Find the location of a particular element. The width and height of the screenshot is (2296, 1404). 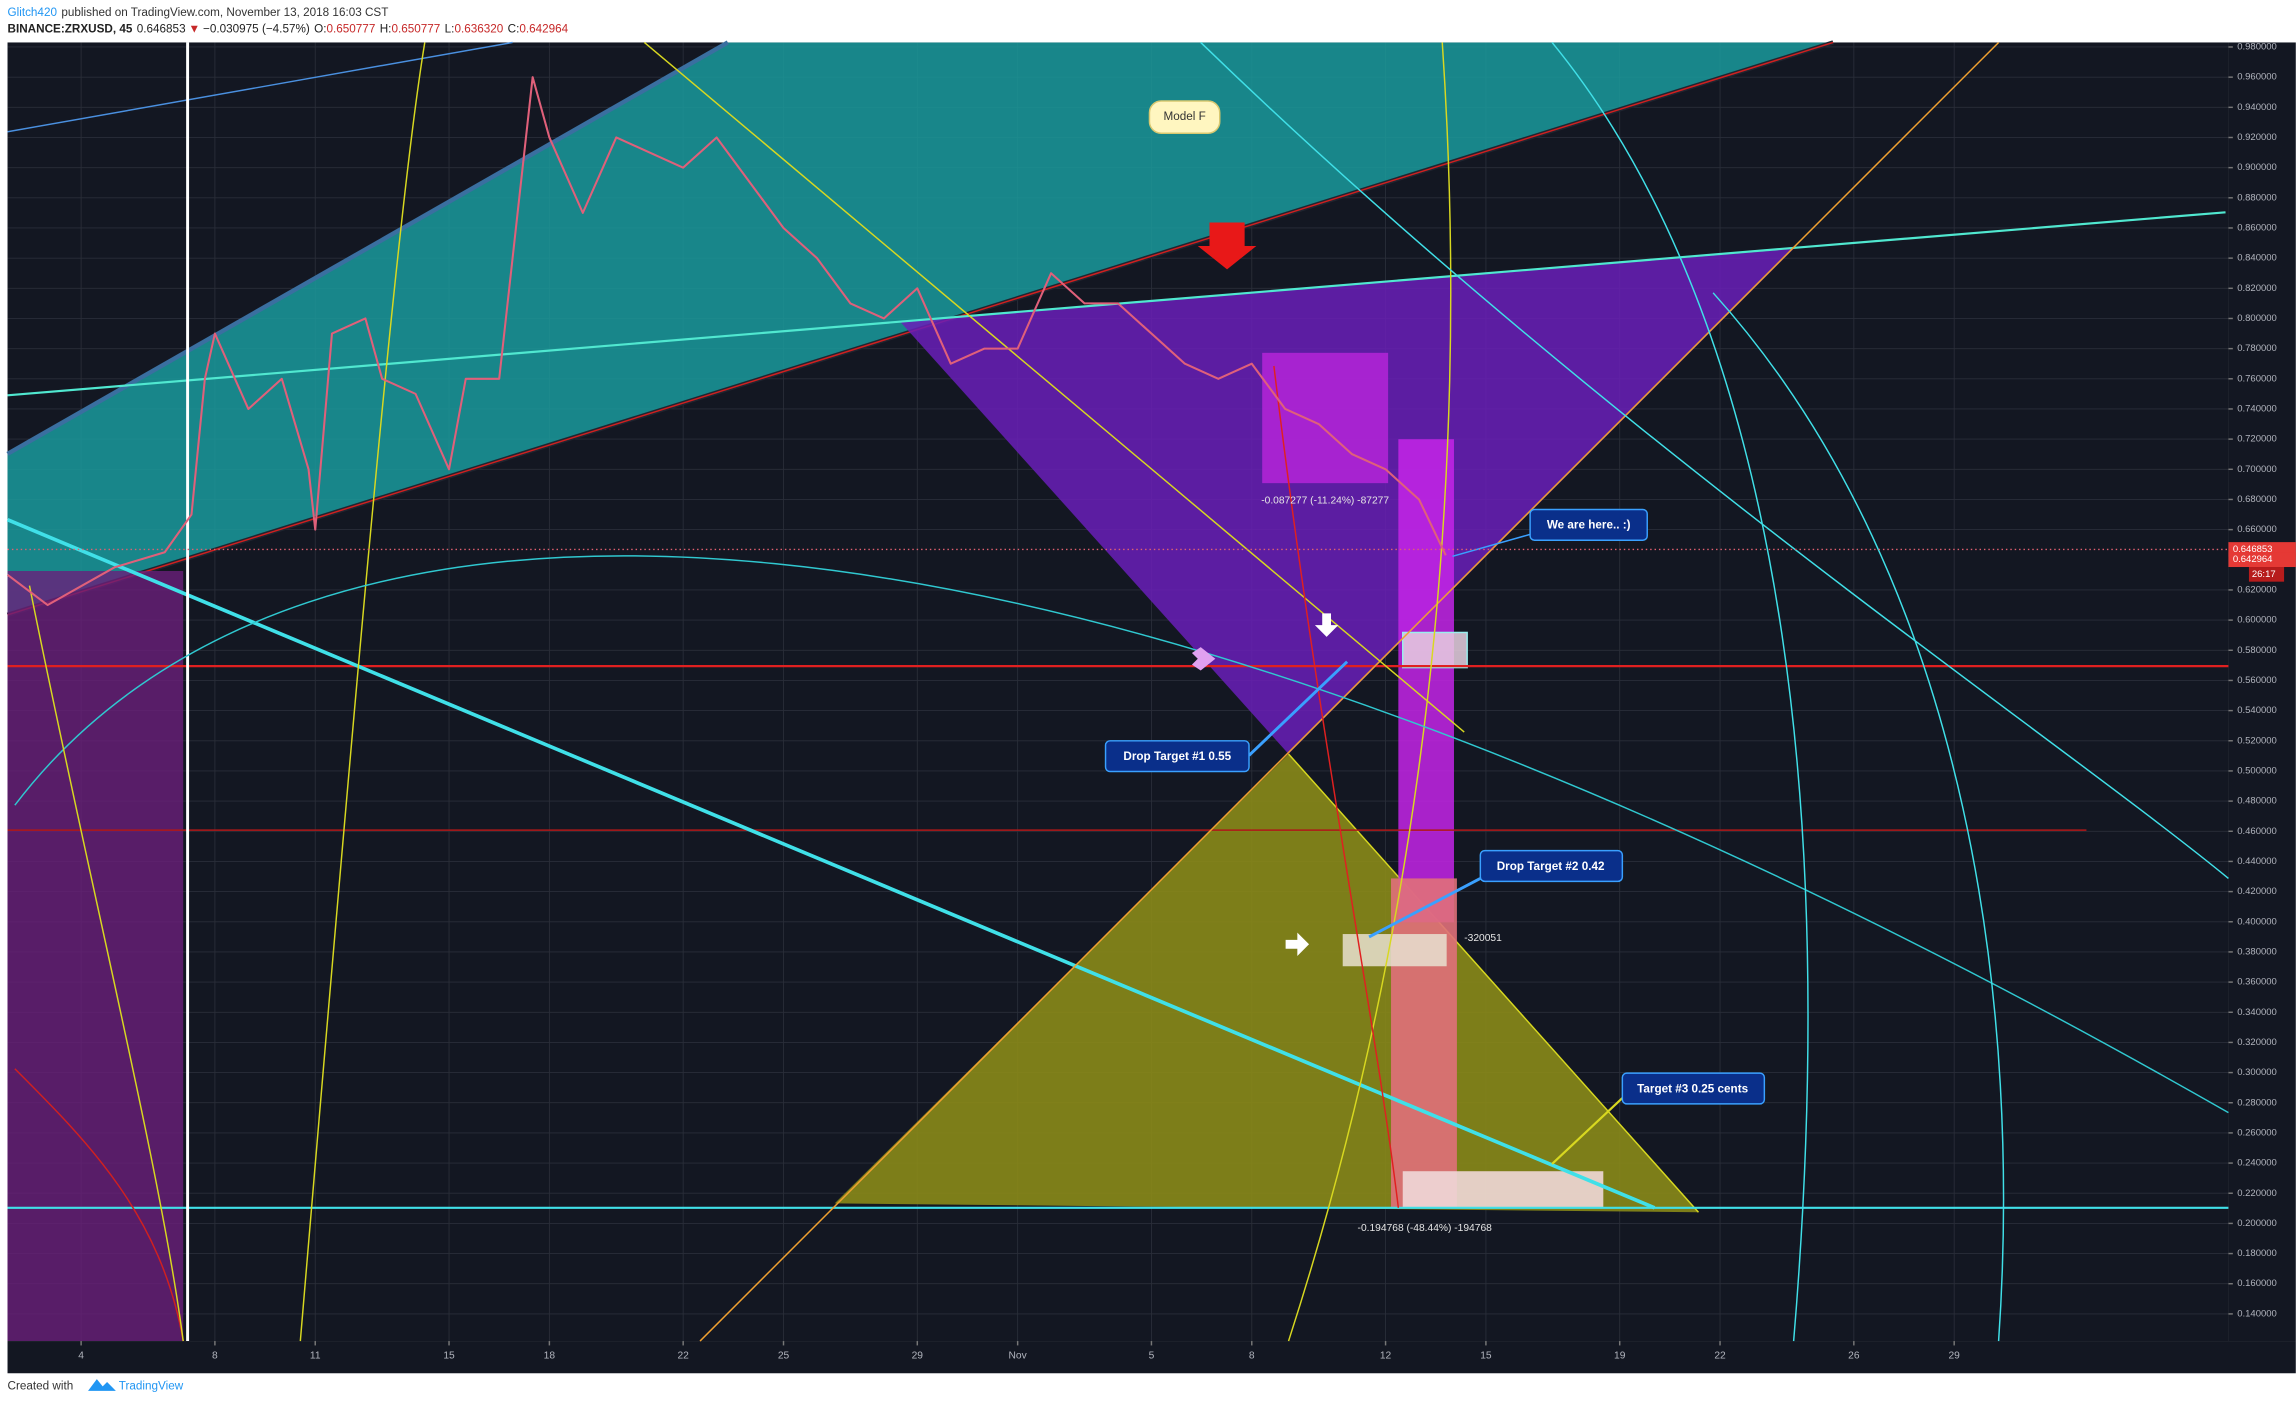

price-box is located at coordinates (2262, 560).